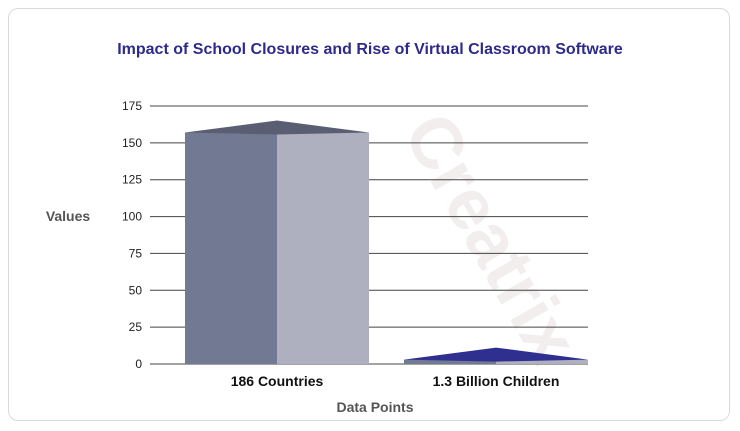 This screenshot has height=431, width=740. Describe the element at coordinates (132, 180) in the screenshot. I see `y-tick-label: 125` at that location.